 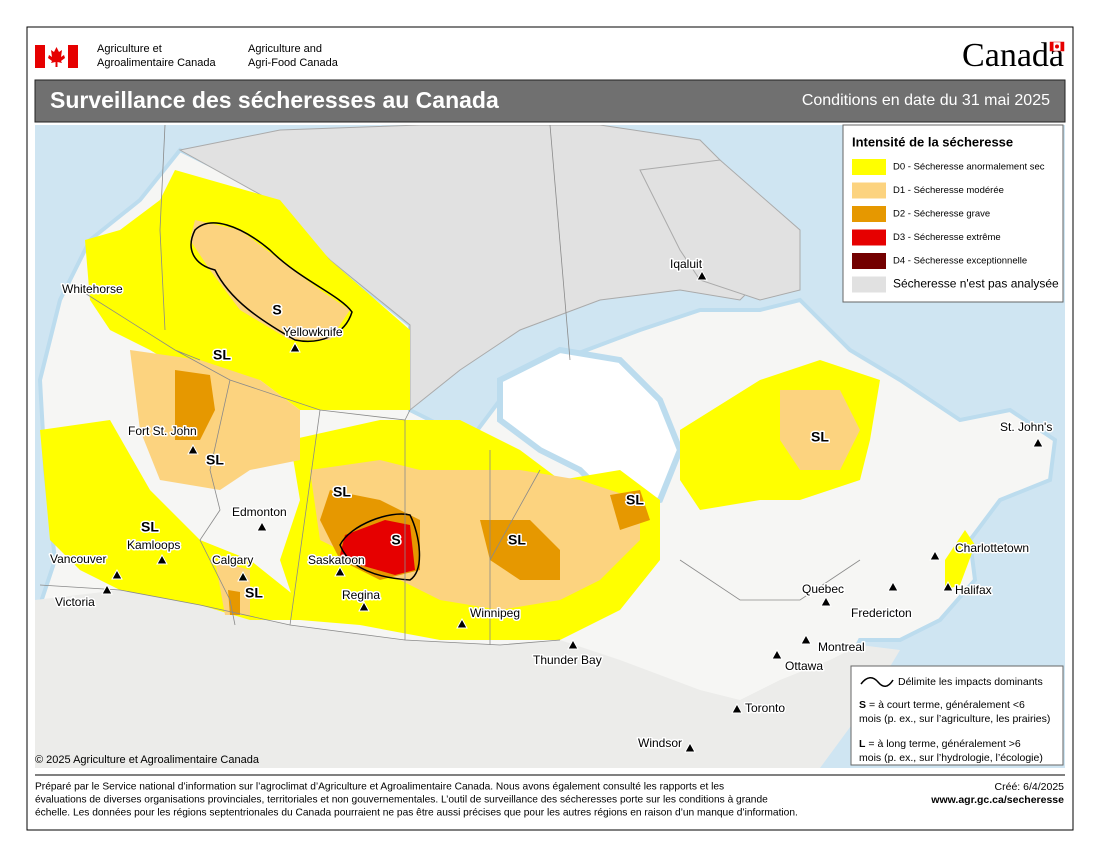 What do you see at coordinates (232, 560) in the screenshot?
I see `city-label: Calgary` at bounding box center [232, 560].